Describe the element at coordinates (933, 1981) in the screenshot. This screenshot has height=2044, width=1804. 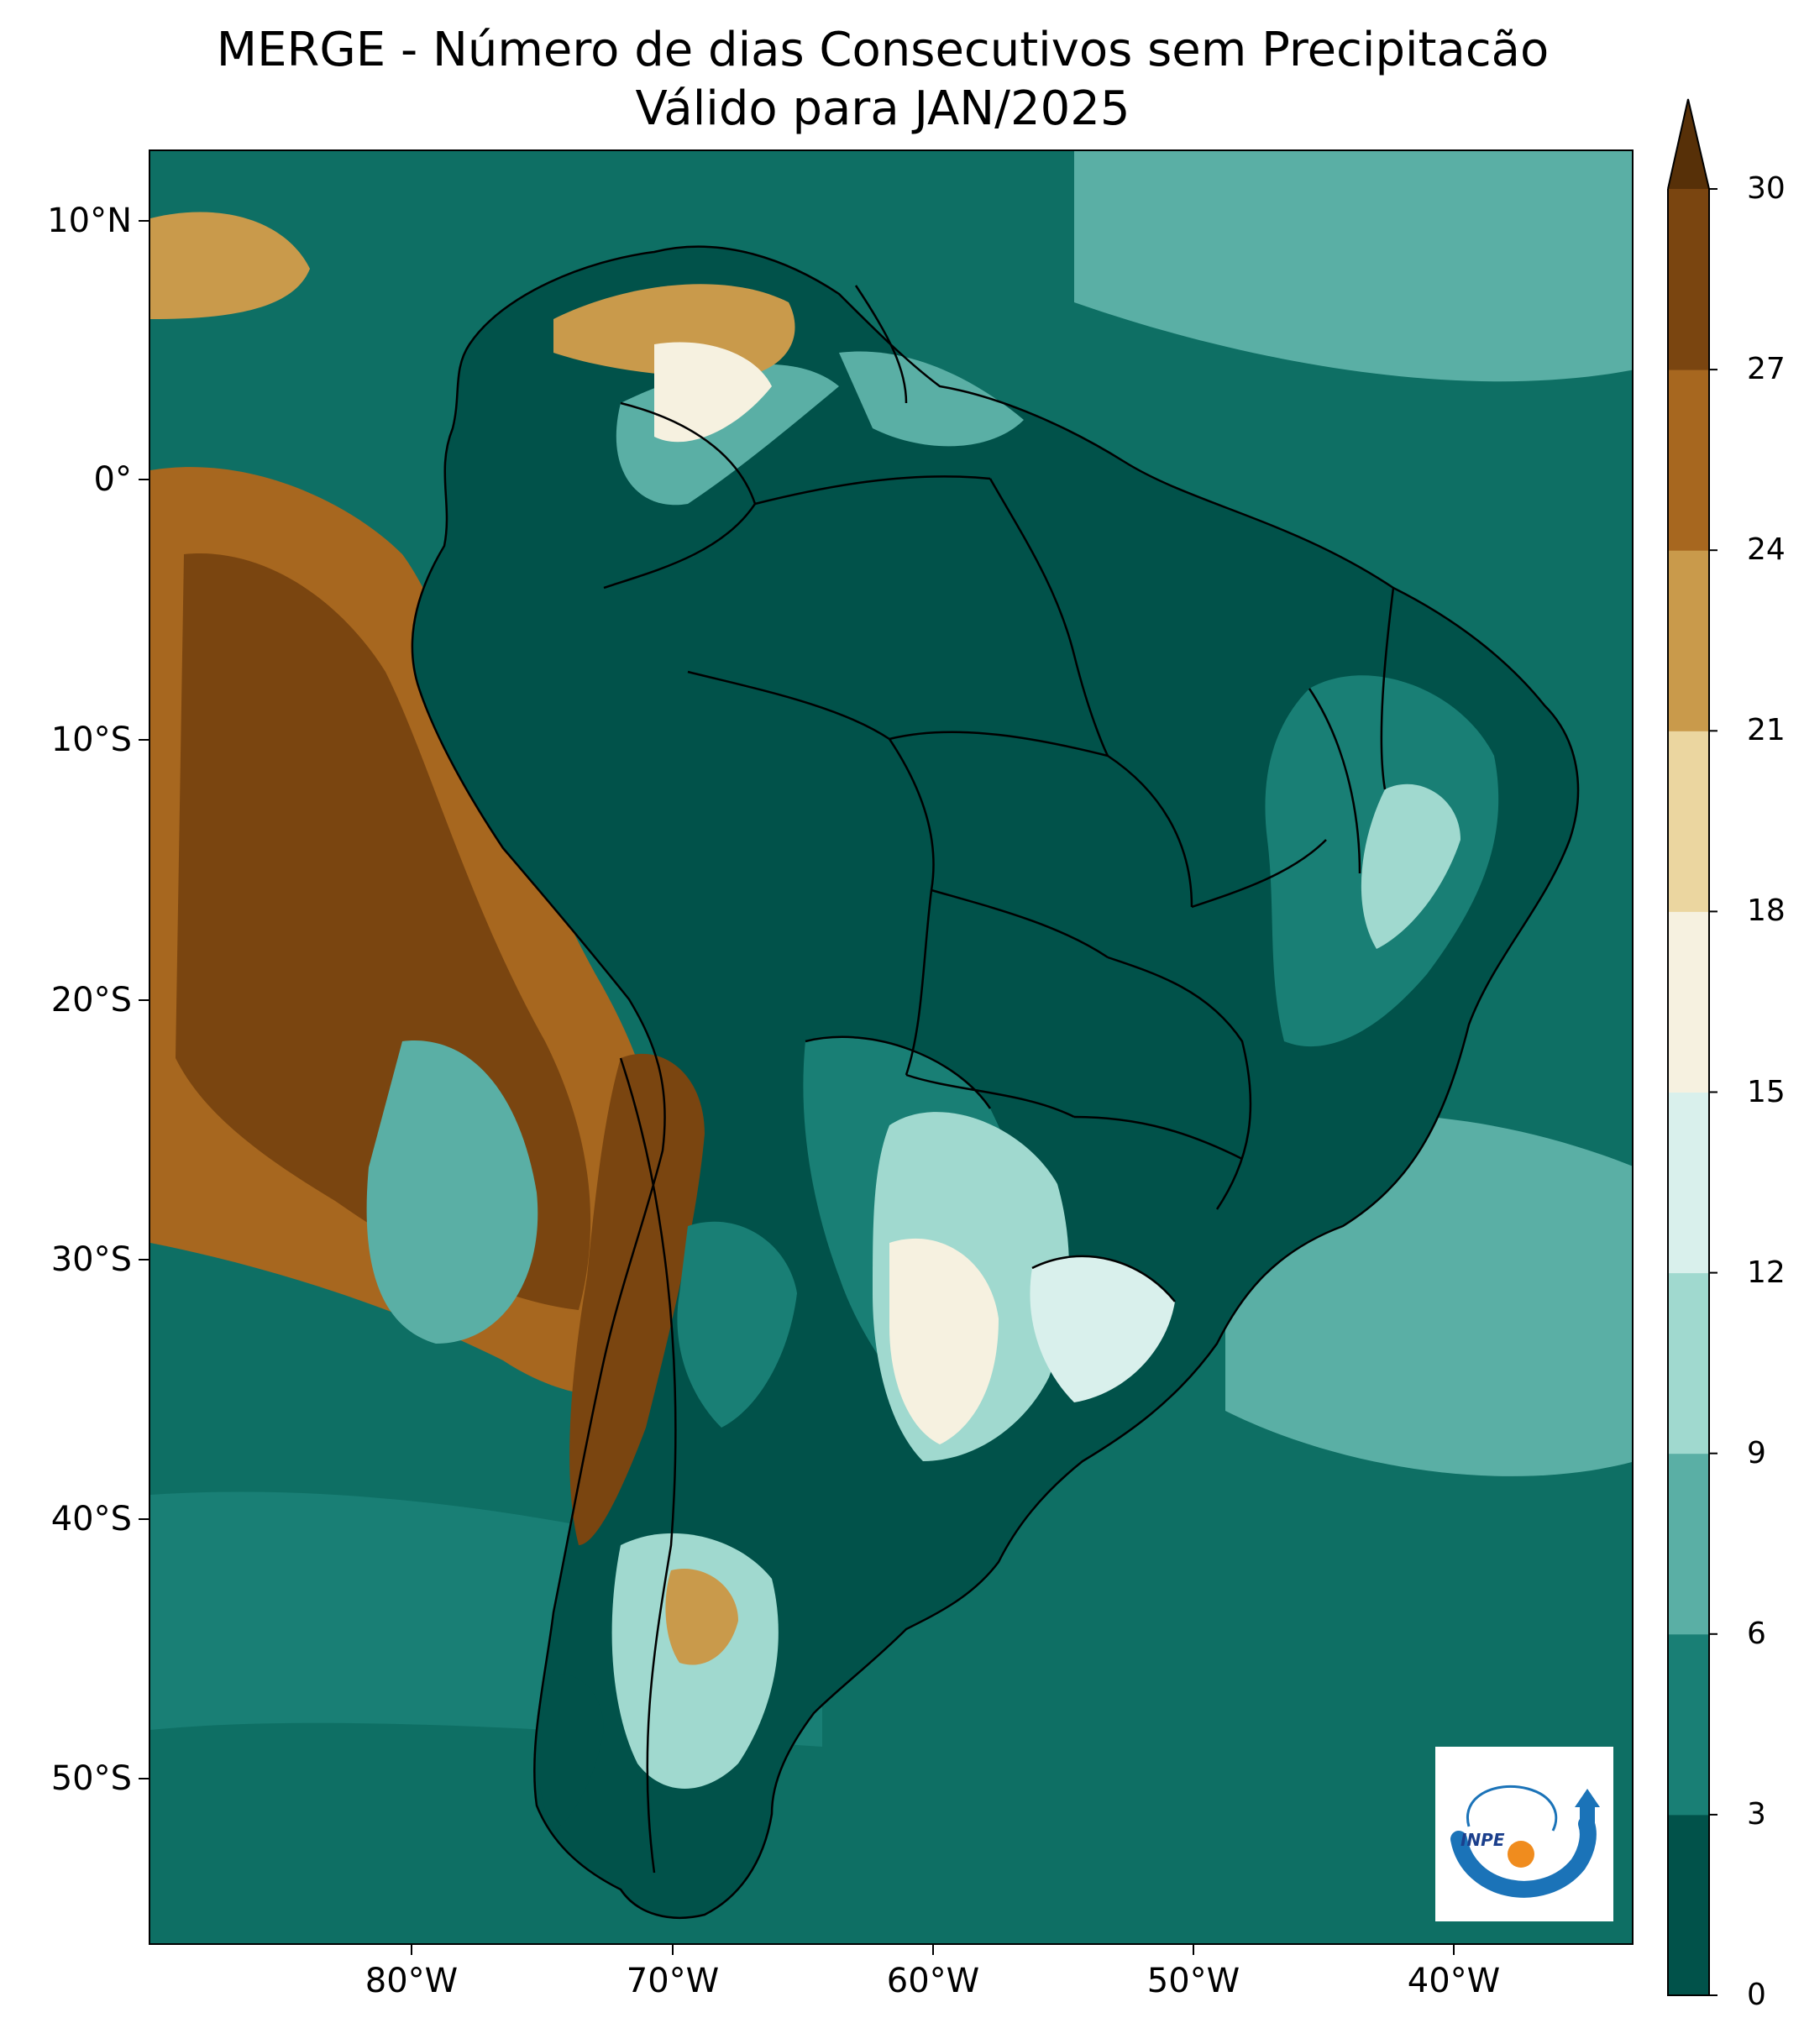
I see `lon-label: 60°W` at that location.